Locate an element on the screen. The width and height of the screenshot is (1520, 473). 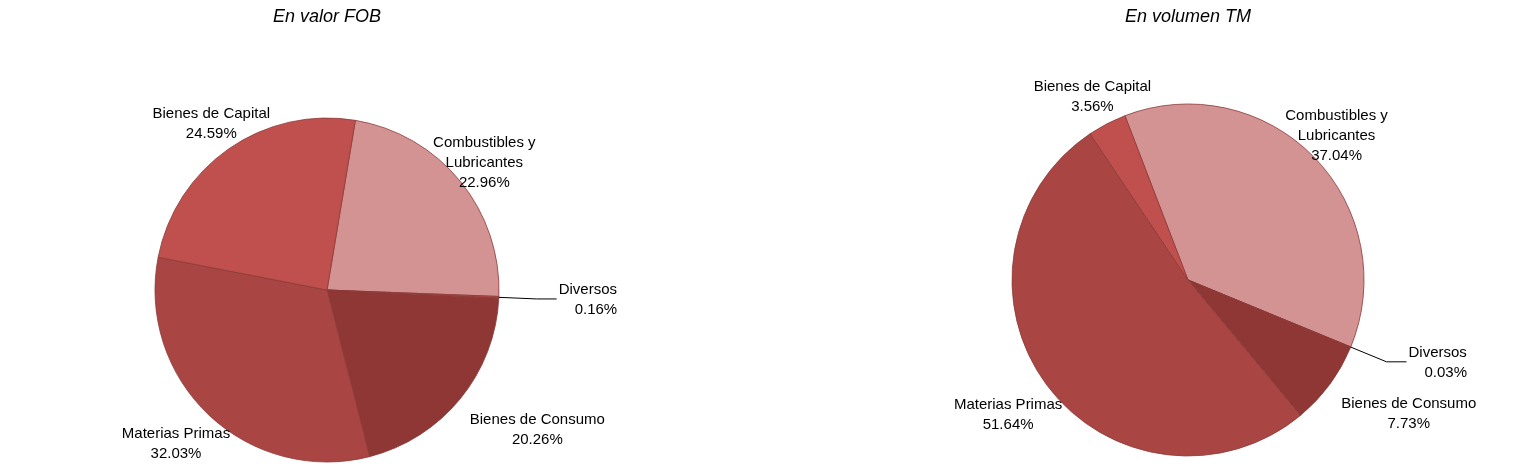
data-label: 7.73% is located at coordinates (1409, 423).